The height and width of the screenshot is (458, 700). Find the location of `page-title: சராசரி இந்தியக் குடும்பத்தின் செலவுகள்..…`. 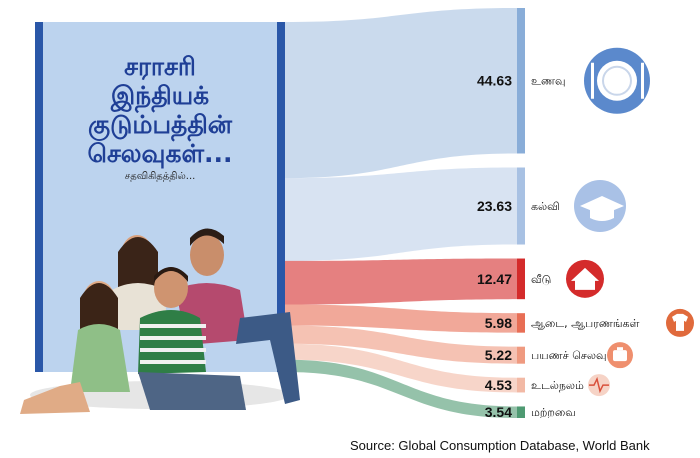

page-title: சராசரி இந்தியக் குடும்பத்தின் செலவுகள்..… is located at coordinates (160, 110).